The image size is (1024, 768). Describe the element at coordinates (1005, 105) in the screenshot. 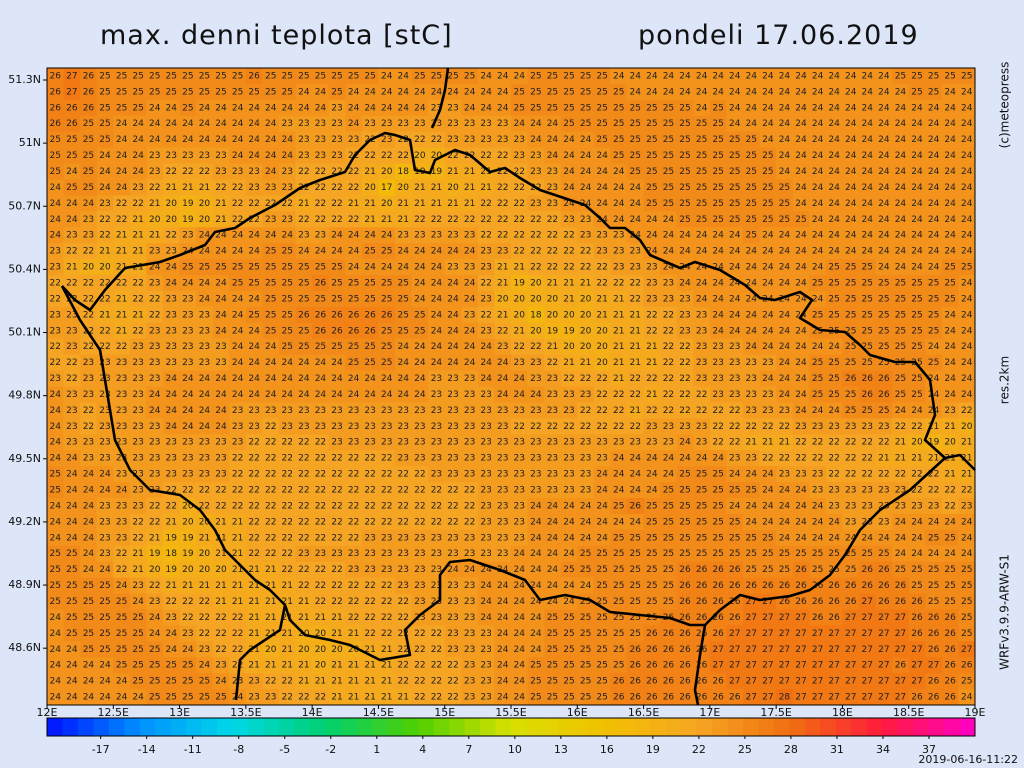

I see `credit: (c)meteopress` at that location.